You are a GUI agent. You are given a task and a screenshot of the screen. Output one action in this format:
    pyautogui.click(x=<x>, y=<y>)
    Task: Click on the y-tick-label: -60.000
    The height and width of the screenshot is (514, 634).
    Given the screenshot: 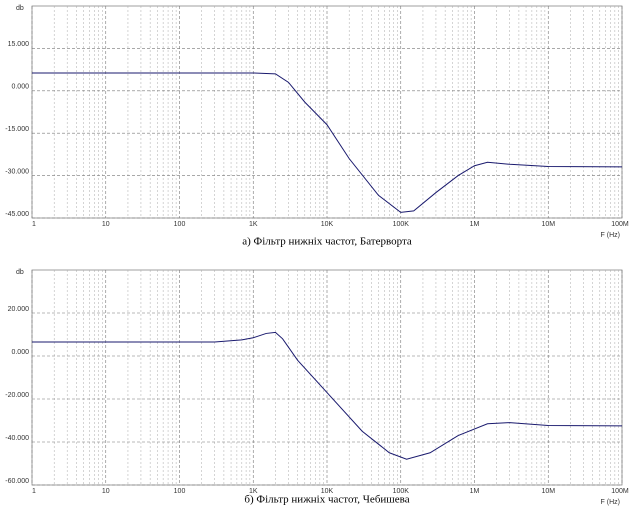 What is the action you would take?
    pyautogui.click(x=17, y=481)
    